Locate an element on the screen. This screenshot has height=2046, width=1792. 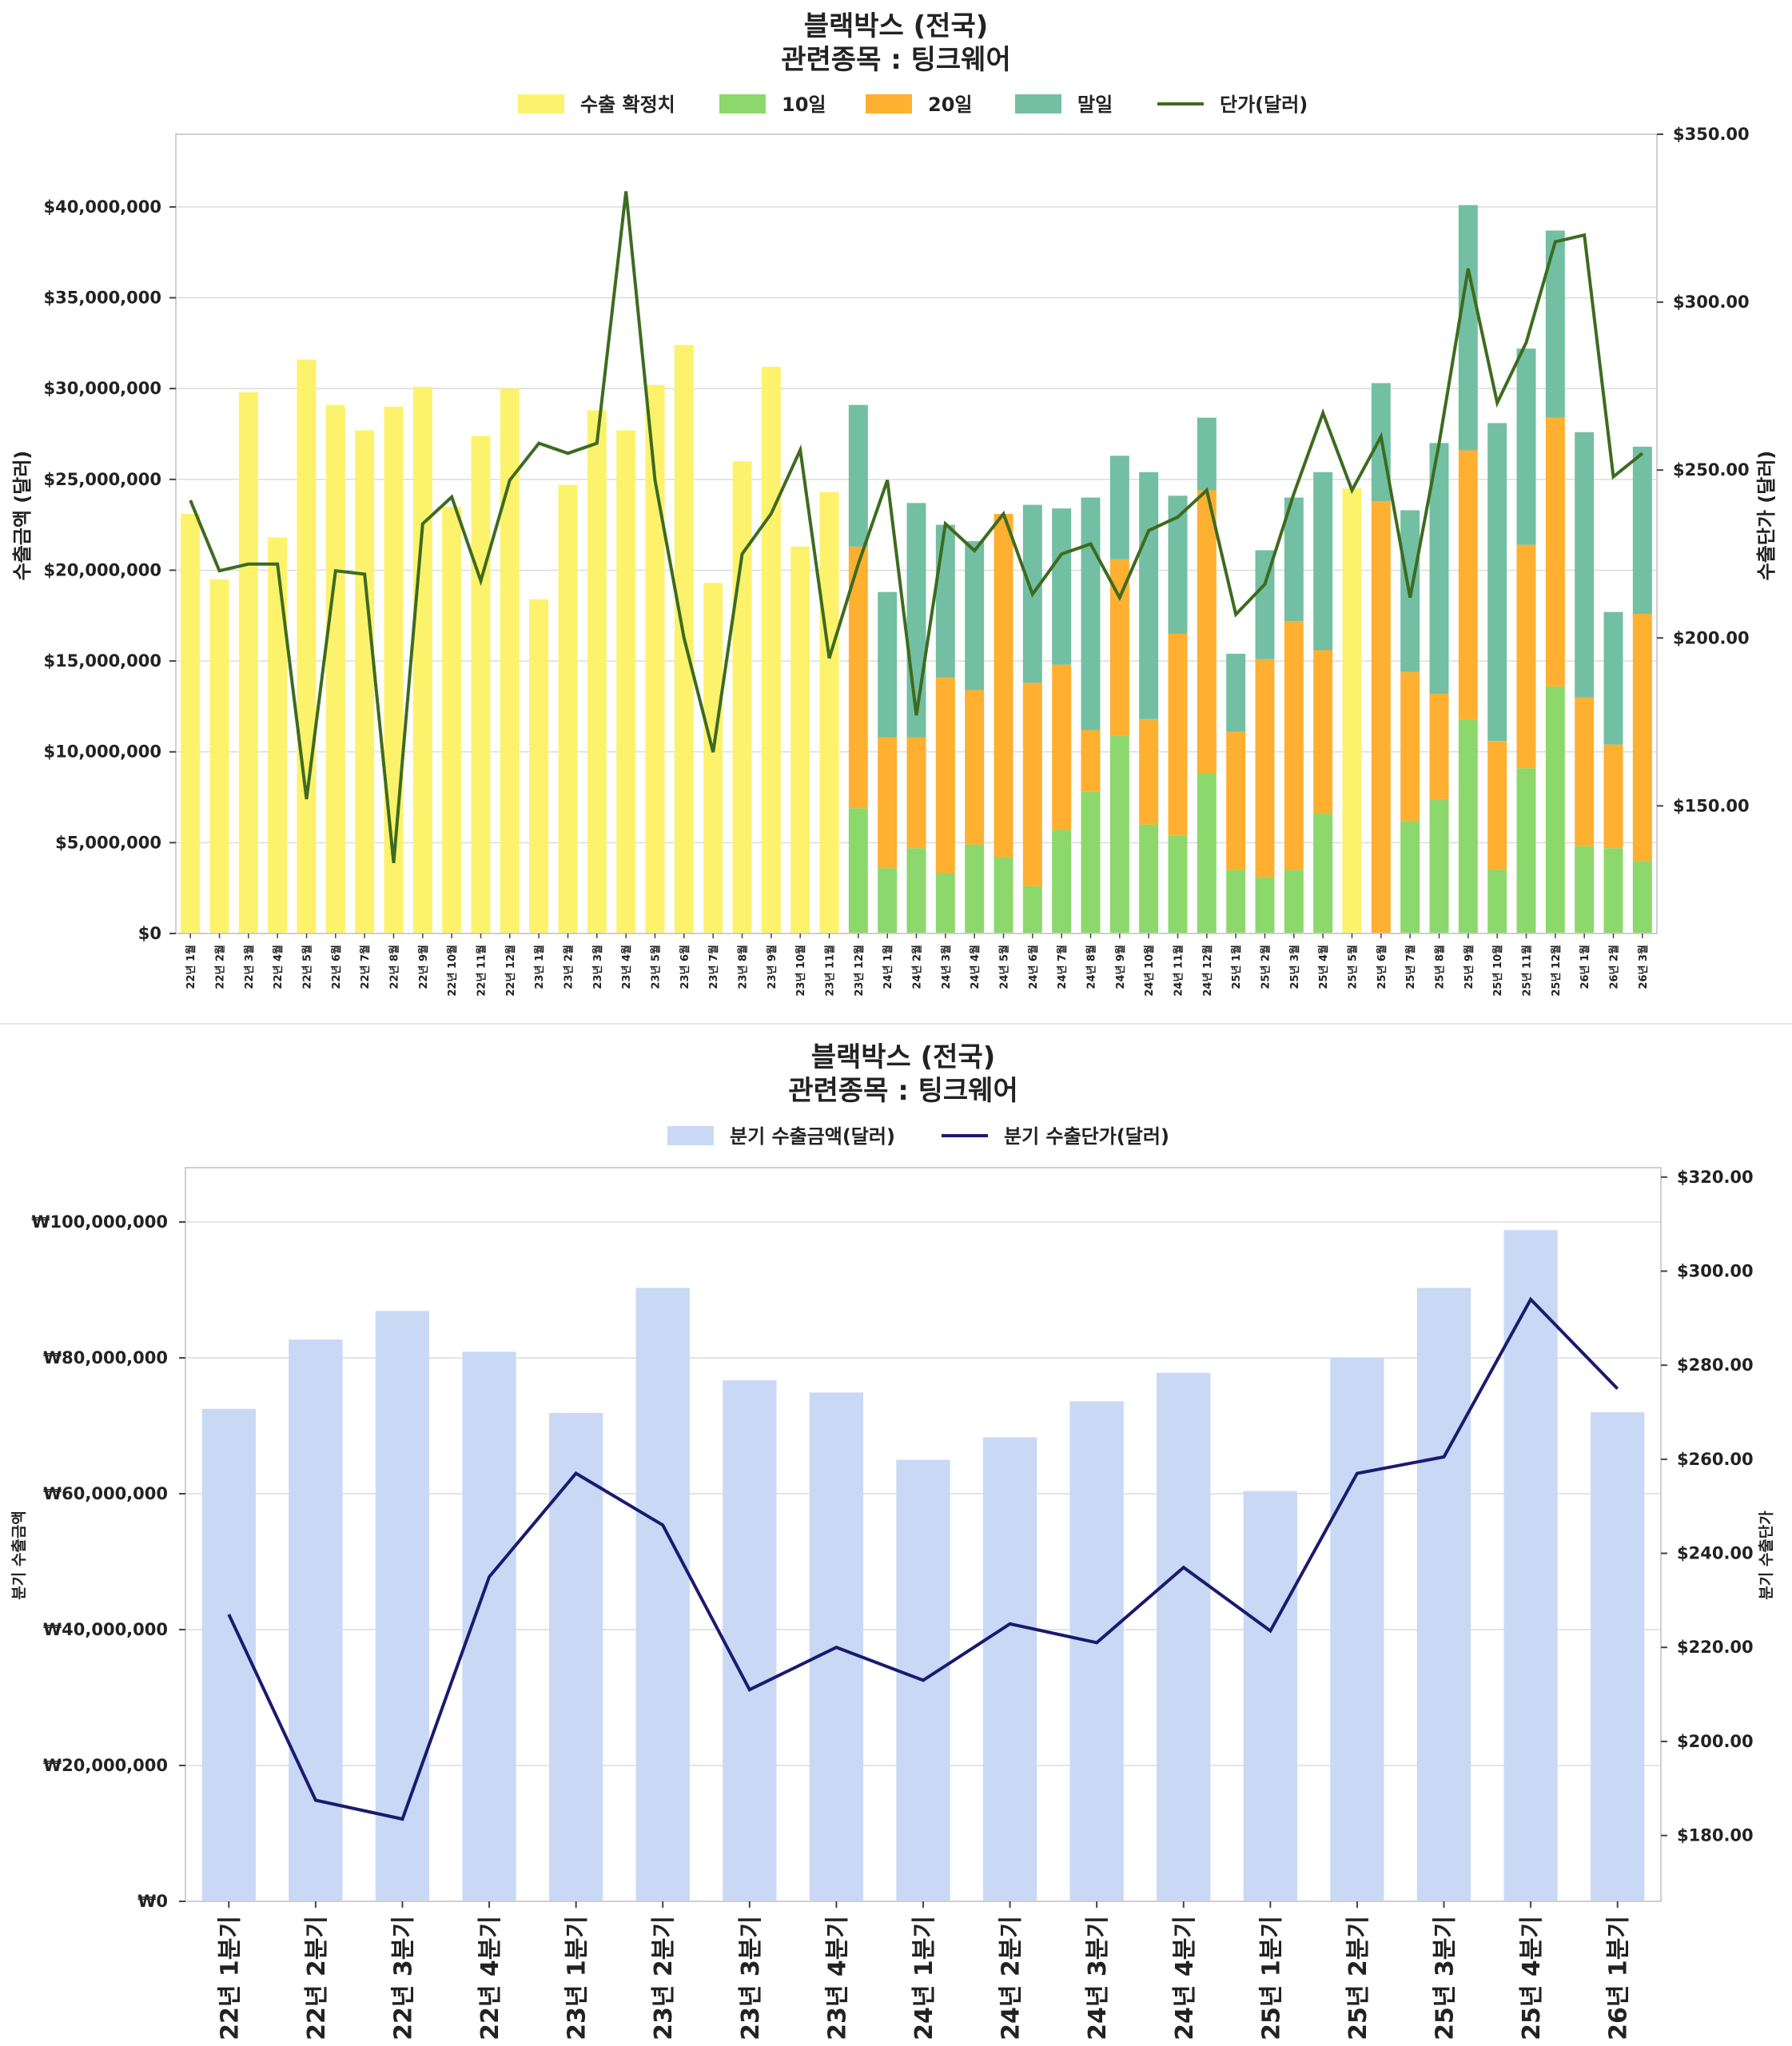
chart1-xtick-label: 23년 7월 is located at coordinates (713, 967).